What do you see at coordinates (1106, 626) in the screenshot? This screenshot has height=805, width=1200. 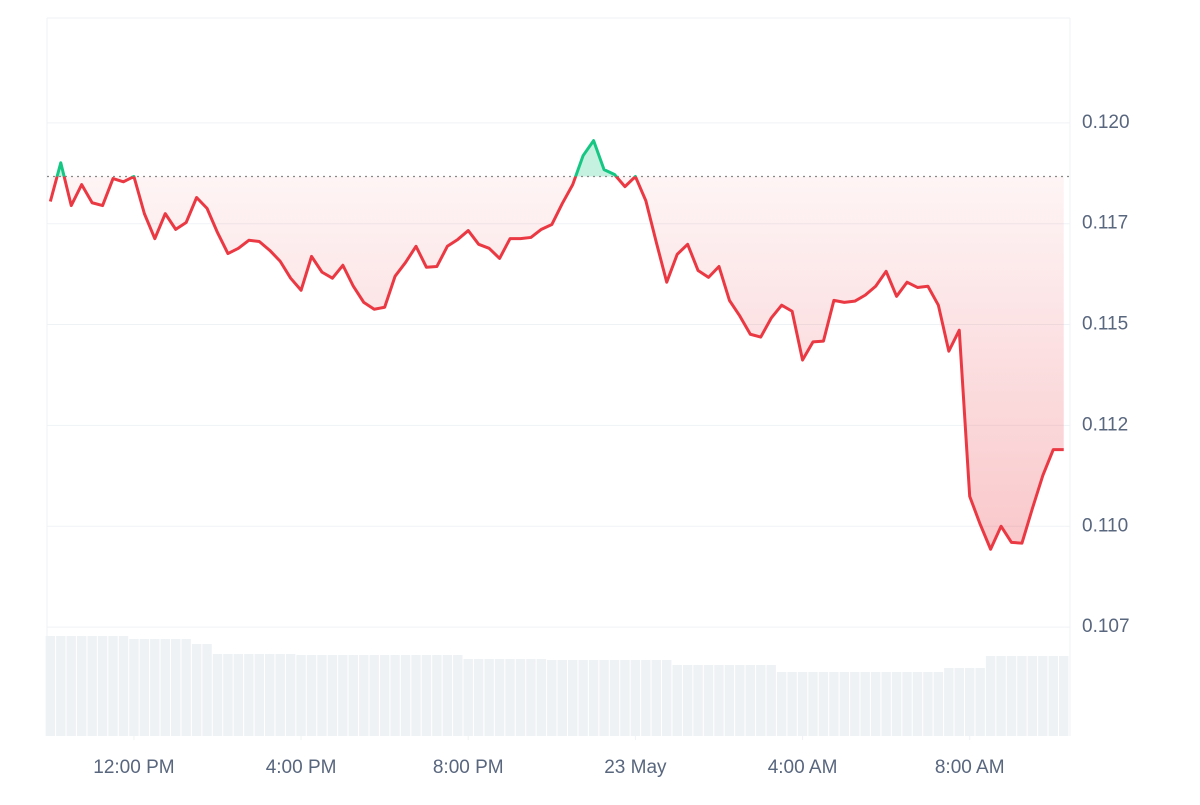 I see `y-tick-label: 0.107` at bounding box center [1106, 626].